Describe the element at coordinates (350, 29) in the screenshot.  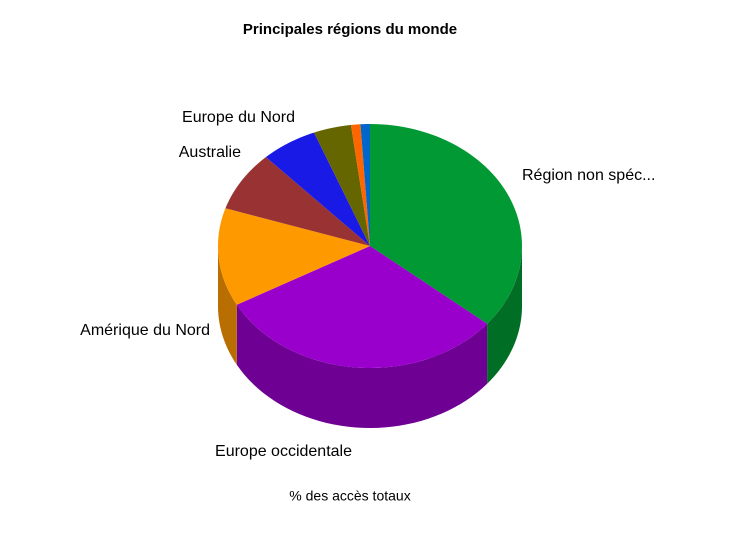
I see `chart-title: Principales régions du monde` at that location.